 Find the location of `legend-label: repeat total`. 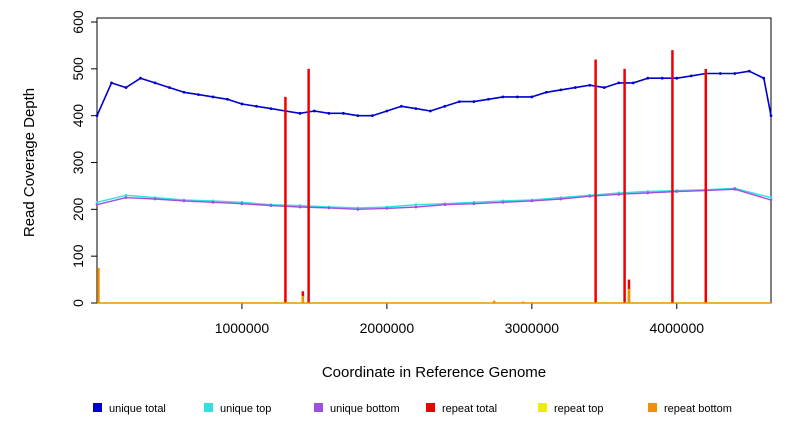

legend-label: repeat total is located at coordinates (469, 409).